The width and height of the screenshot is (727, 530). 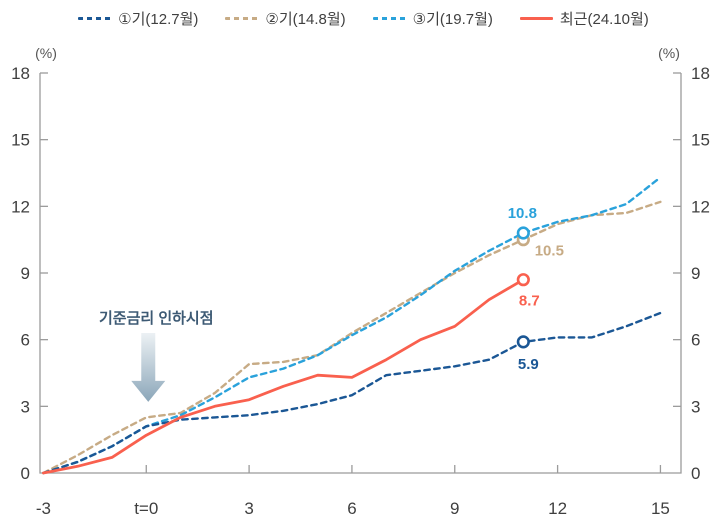 What do you see at coordinates (351, 508) in the screenshot?
I see `x-axis-label: 6` at bounding box center [351, 508].